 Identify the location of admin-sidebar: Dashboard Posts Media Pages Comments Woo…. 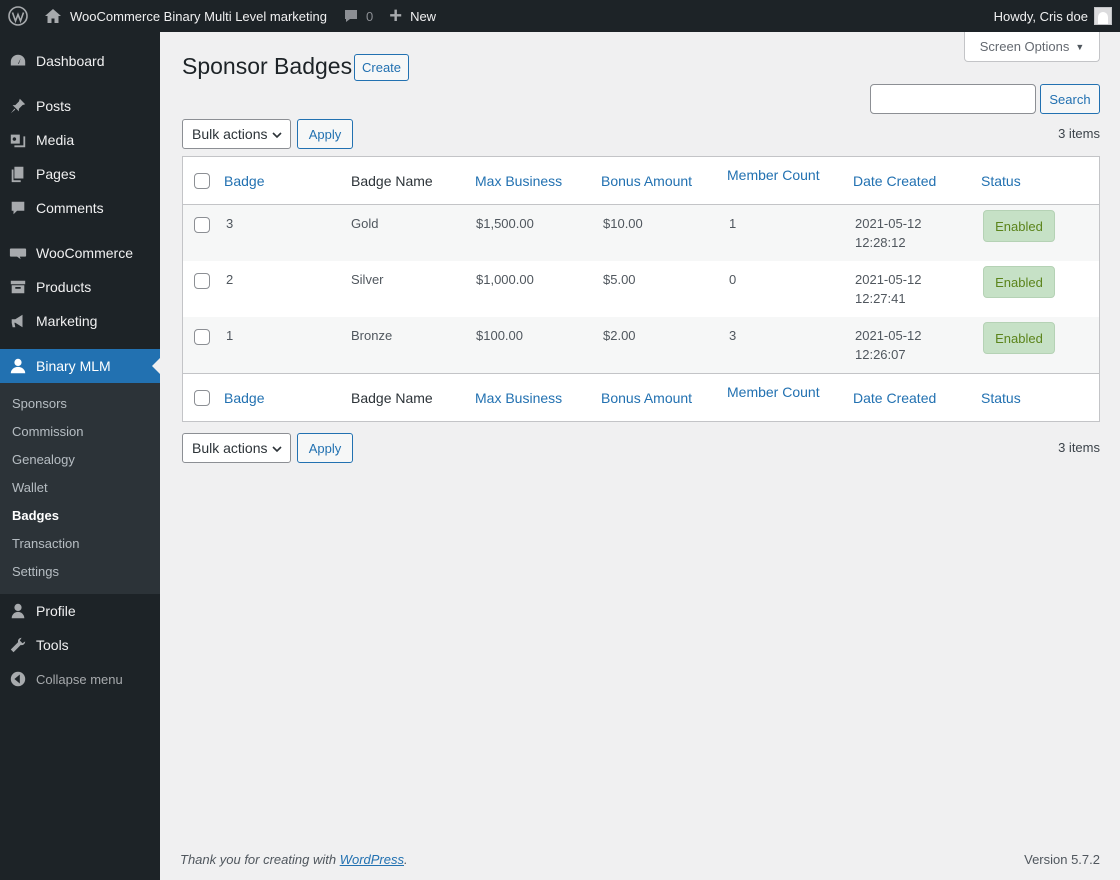
(80, 456).